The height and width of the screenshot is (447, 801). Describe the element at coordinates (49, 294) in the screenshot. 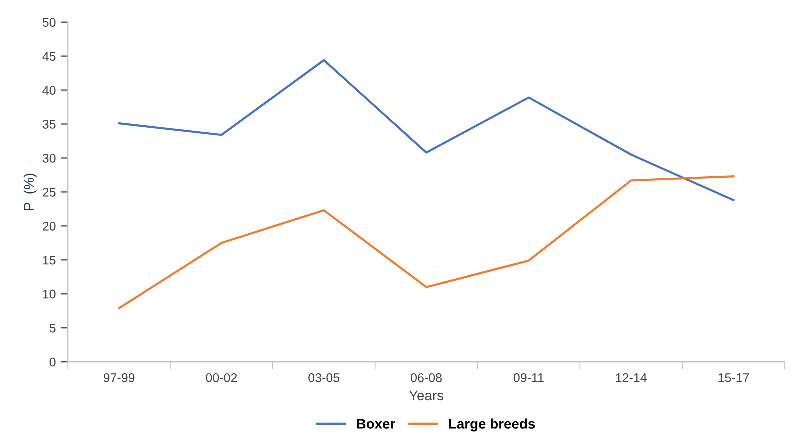

I see `y-tick-label: 10` at that location.